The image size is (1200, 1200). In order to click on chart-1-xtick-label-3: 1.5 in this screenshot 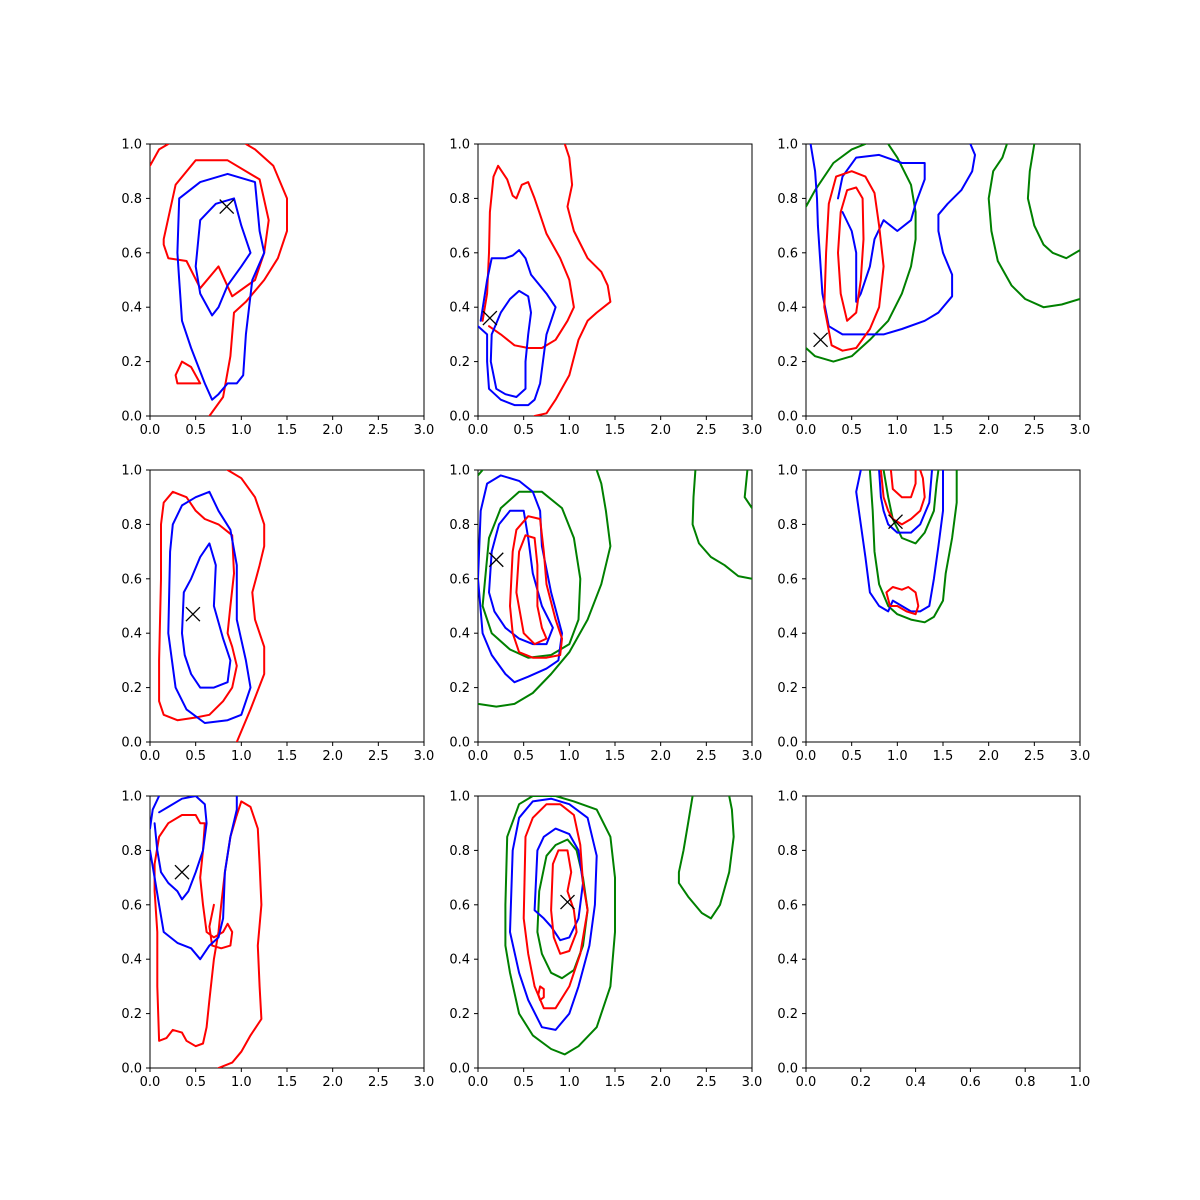, I will do `click(615, 430)`.